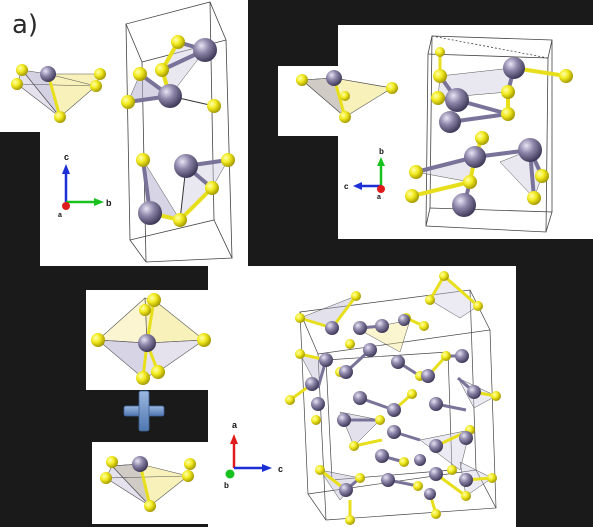 The image size is (593, 527). I want to click on unit-cell-top-right, so click(489, 134).